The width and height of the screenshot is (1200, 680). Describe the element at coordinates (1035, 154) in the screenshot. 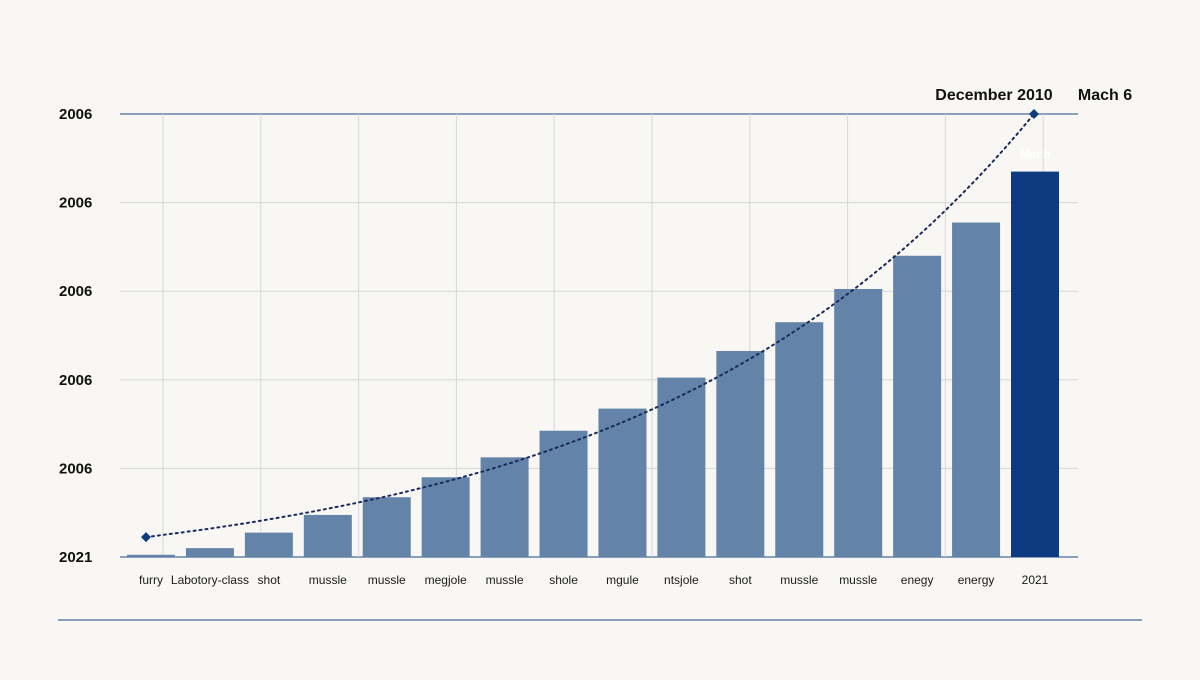

I see `highlight-bar-label: Mach` at that location.